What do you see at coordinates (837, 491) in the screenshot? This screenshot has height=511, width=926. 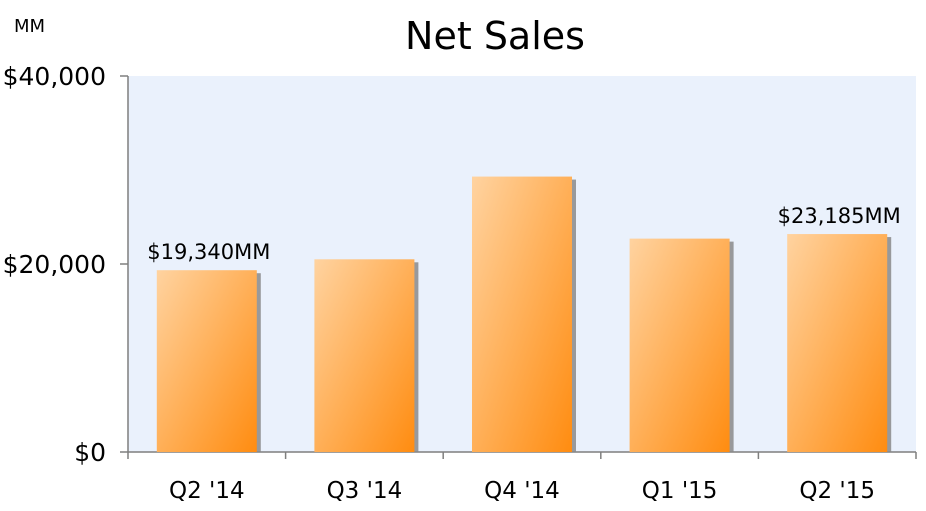 I see `x-category-label: Q2 '15` at bounding box center [837, 491].